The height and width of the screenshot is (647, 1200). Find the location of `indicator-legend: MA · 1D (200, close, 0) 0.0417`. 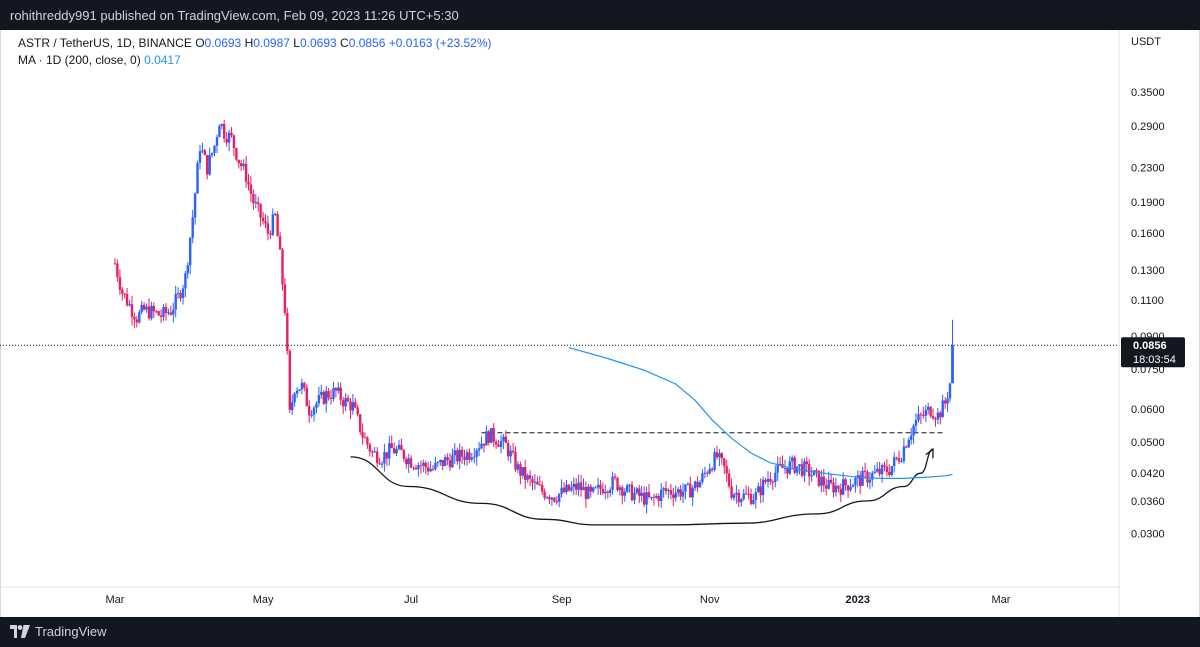

indicator-legend: MA · 1D (200, close, 0) 0.0417 is located at coordinates (99, 60).